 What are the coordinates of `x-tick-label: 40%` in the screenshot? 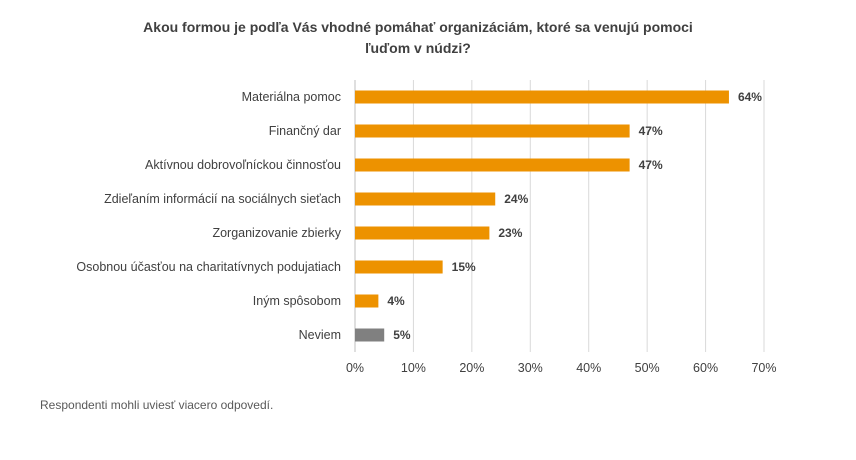 It's located at (588, 368).